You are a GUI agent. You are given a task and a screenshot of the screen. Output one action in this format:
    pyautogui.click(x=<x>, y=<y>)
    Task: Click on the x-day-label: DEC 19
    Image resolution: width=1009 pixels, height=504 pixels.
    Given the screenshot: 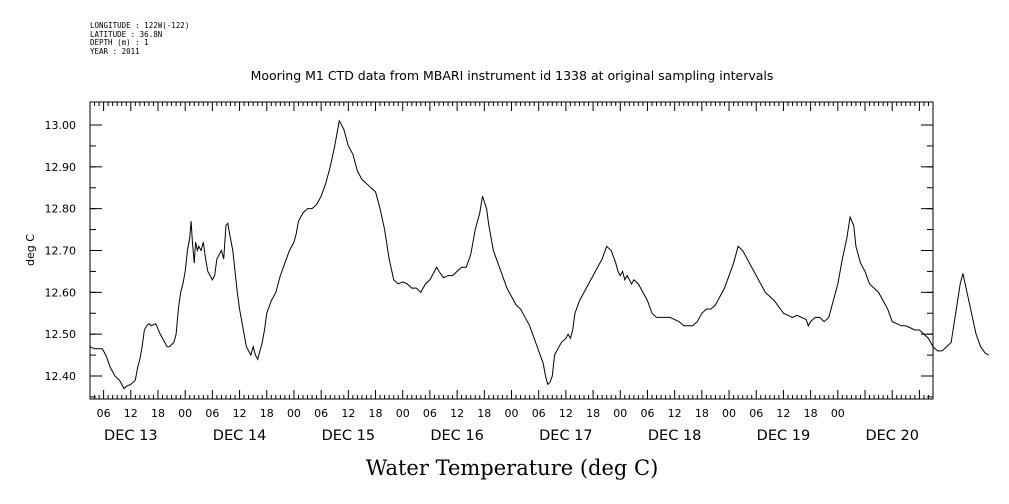 What is the action you would take?
    pyautogui.click(x=784, y=436)
    